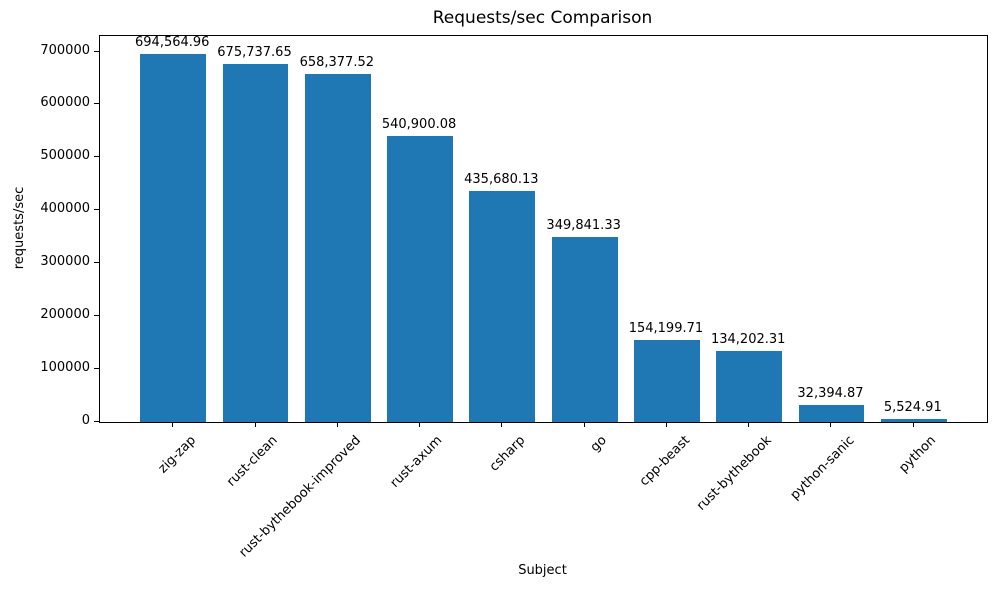 The height and width of the screenshot is (600, 1000). I want to click on bar-rust-bythebook, so click(749, 386).